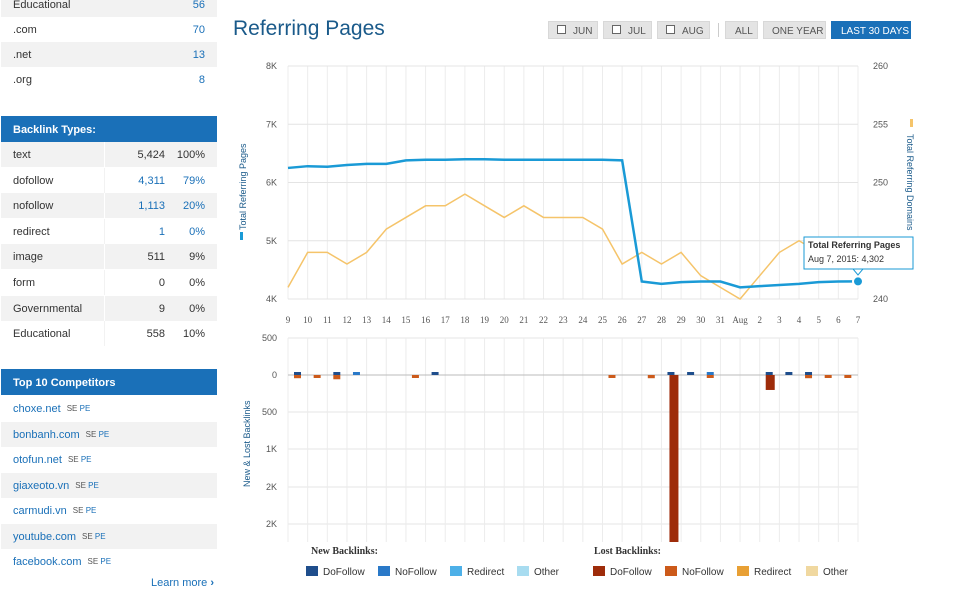  What do you see at coordinates (367, 320) in the screenshot?
I see `x-tick-label: 13` at bounding box center [367, 320].